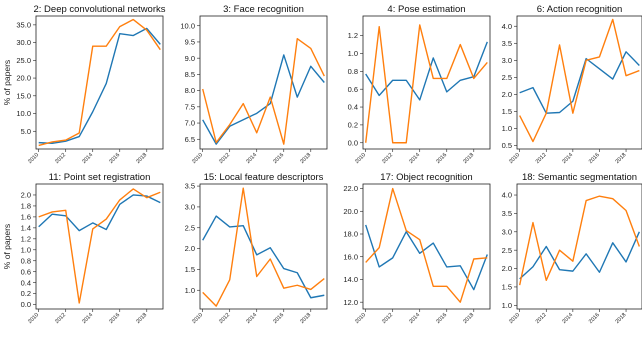  Describe the element at coordinates (507, 145) in the screenshot. I see `y-tick-label: 0.5` at that location.